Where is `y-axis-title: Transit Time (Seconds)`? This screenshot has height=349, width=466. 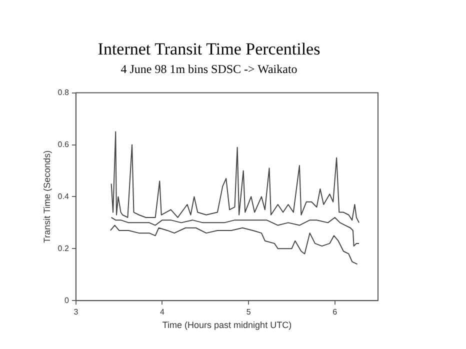 y-axis-title: Transit Time (Seconds) is located at coordinates (47, 197).